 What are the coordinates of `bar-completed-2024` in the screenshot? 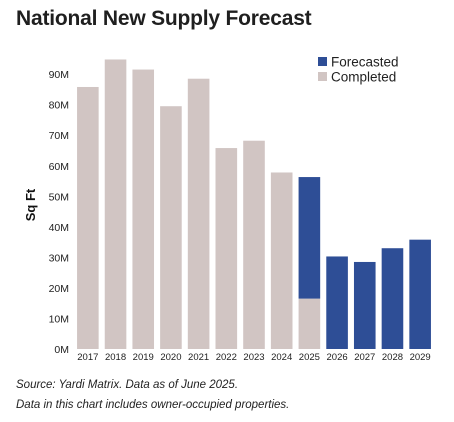 It's located at (281, 260).